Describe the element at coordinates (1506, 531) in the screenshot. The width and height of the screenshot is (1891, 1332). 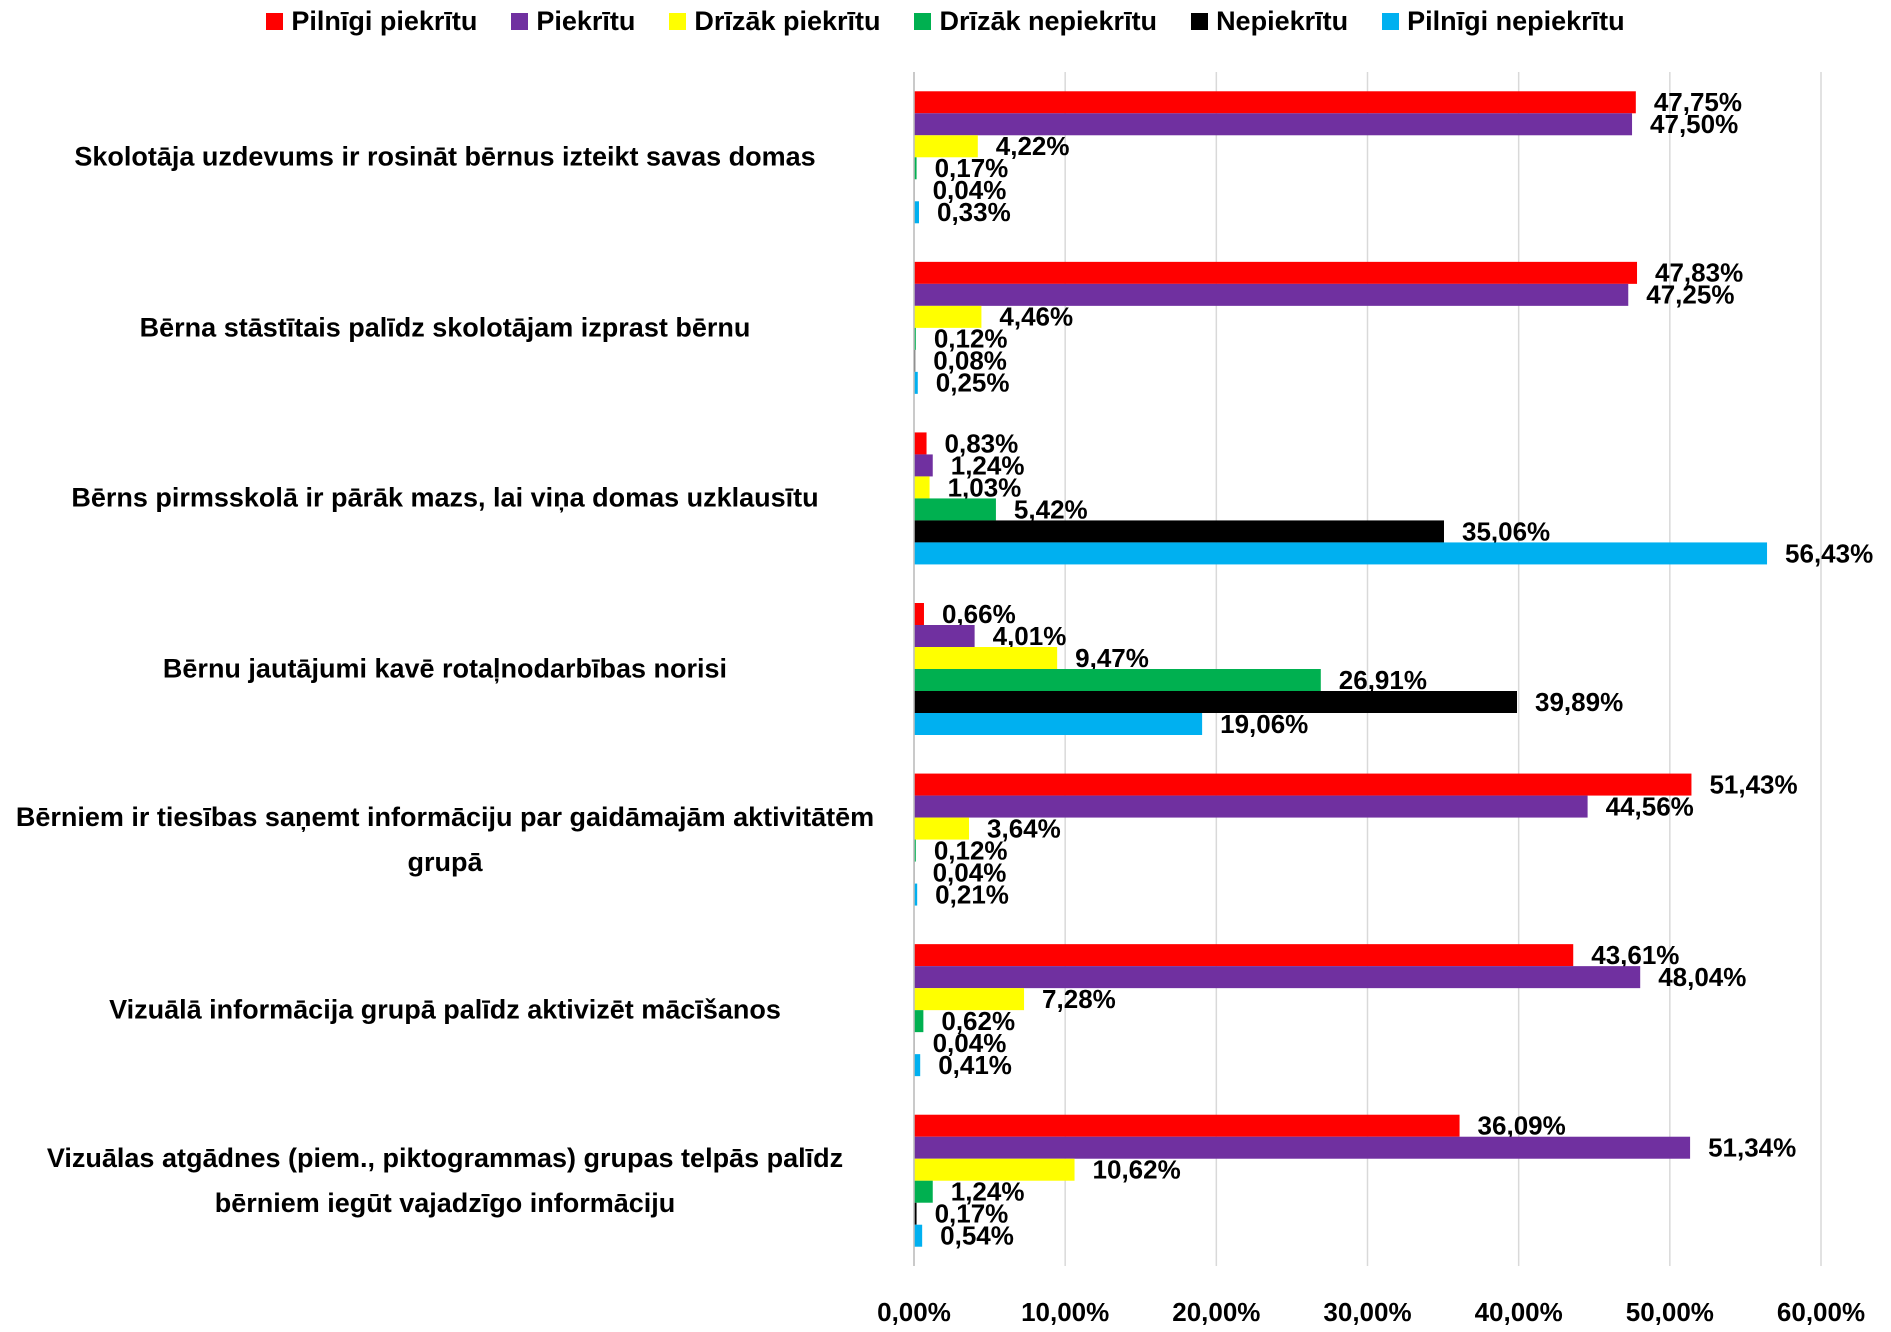
I see `value-label: 35,06%` at that location.